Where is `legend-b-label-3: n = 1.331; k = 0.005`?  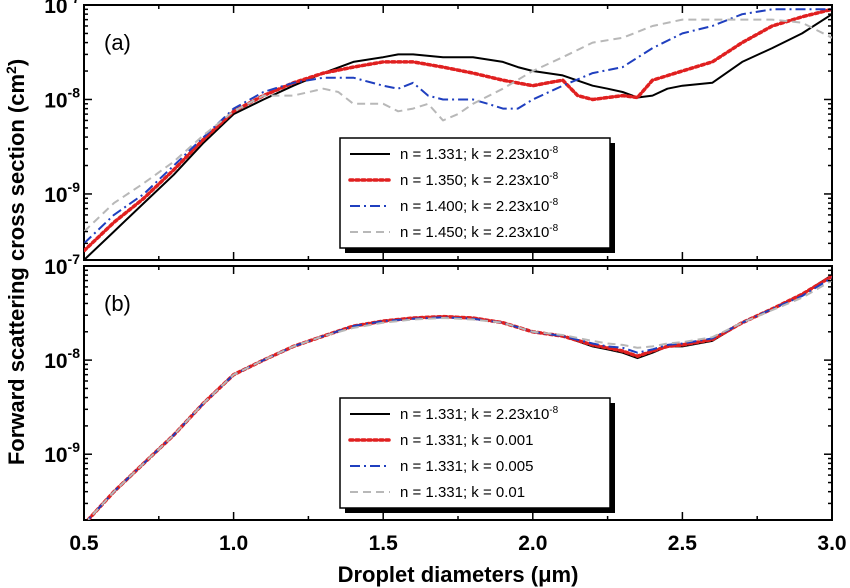 legend-b-label-3: n = 1.331; k = 0.005 is located at coordinates (466, 466).